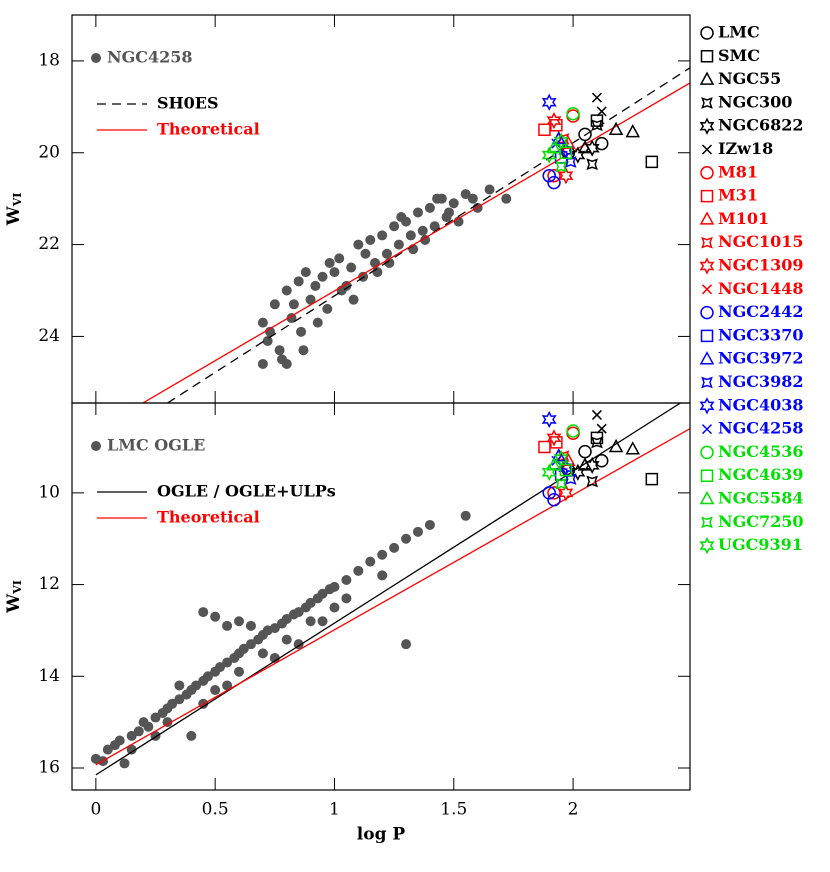 The height and width of the screenshot is (872, 830). What do you see at coordinates (49, 152) in the screenshot?
I see `y-tick-label: 20` at bounding box center [49, 152].